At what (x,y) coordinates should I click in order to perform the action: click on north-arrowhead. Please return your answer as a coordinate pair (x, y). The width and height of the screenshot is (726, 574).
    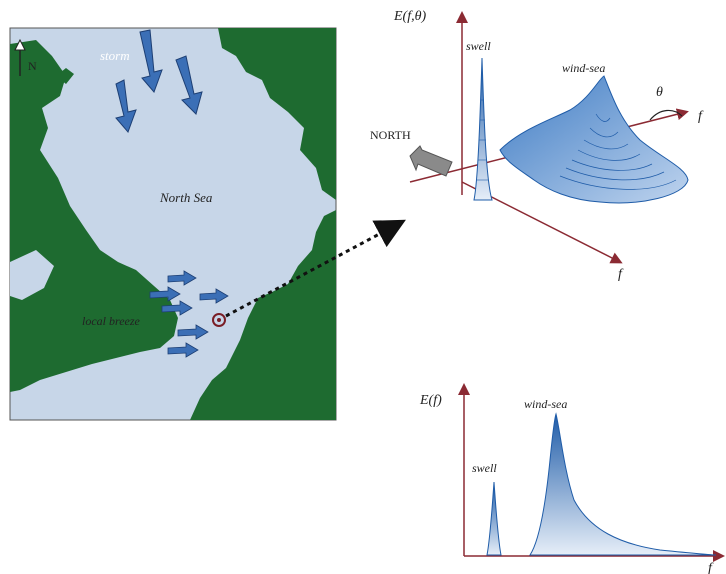
    Looking at the image, I should click on (20, 44).